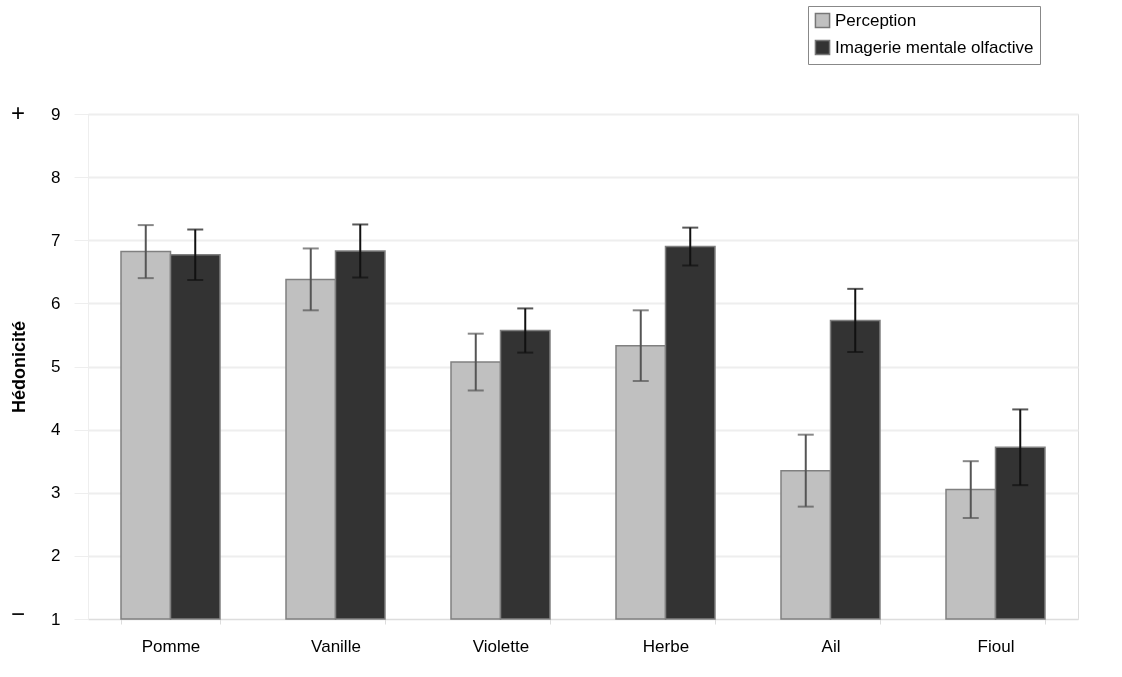  I want to click on x-tick-label: Violette, so click(501, 646).